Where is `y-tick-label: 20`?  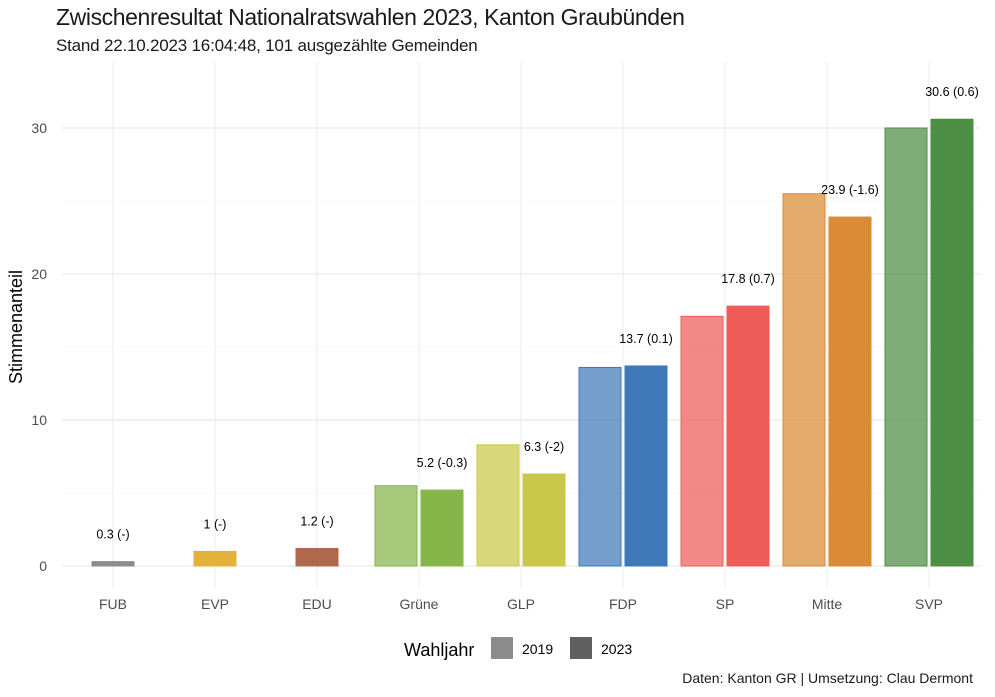 y-tick-label: 20 is located at coordinates (39, 274).